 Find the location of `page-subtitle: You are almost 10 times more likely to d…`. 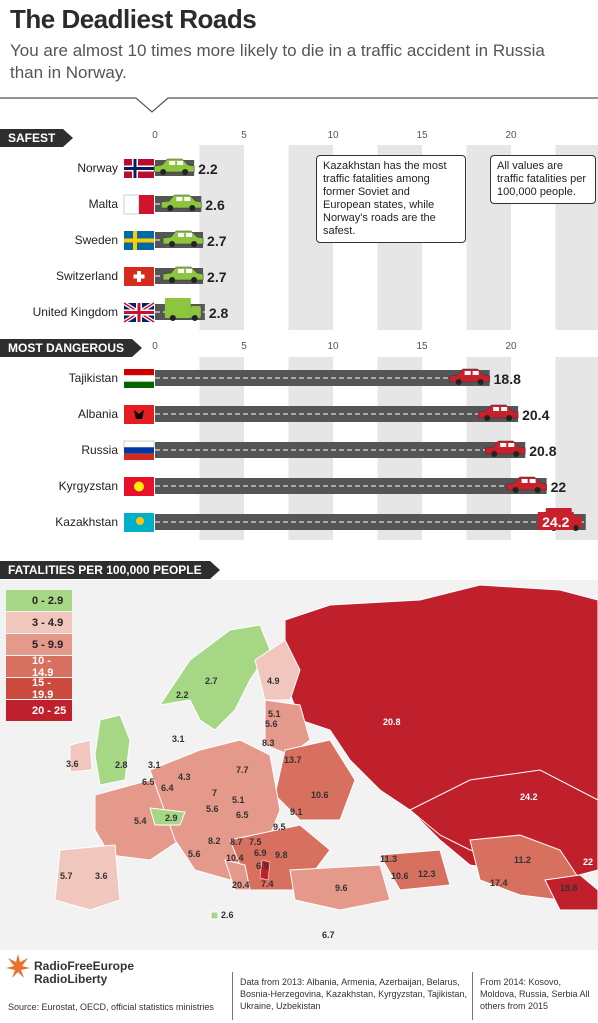

page-subtitle: You are almost 10 times more likely to d… is located at coordinates (277, 61).